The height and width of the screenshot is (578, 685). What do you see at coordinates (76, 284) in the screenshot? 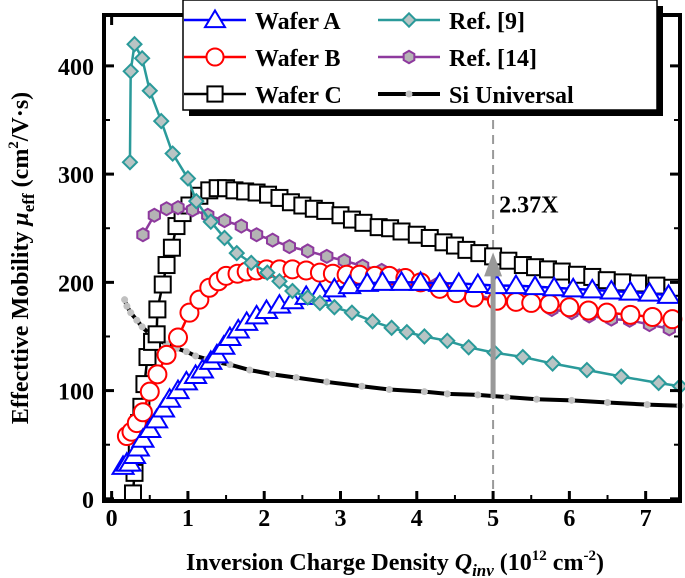
I see `y-tick-label: 200` at bounding box center [76, 284].